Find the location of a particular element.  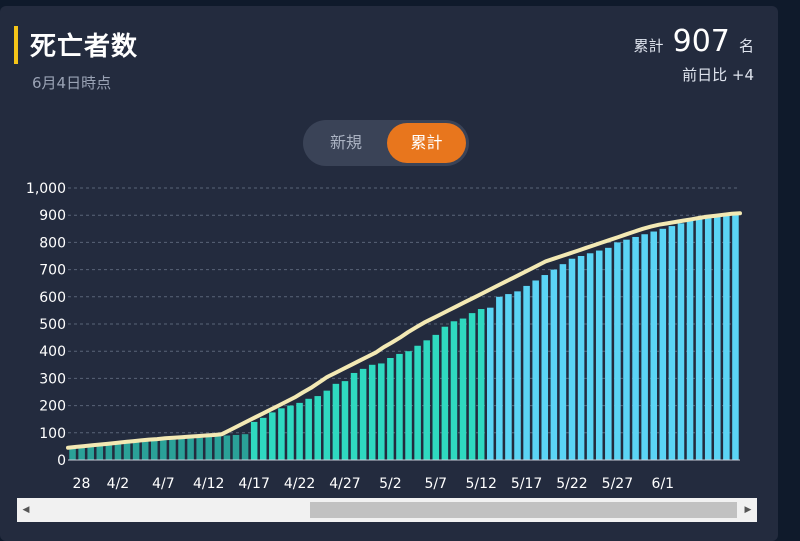

y-tick-label: 400 is located at coordinates (52, 352).